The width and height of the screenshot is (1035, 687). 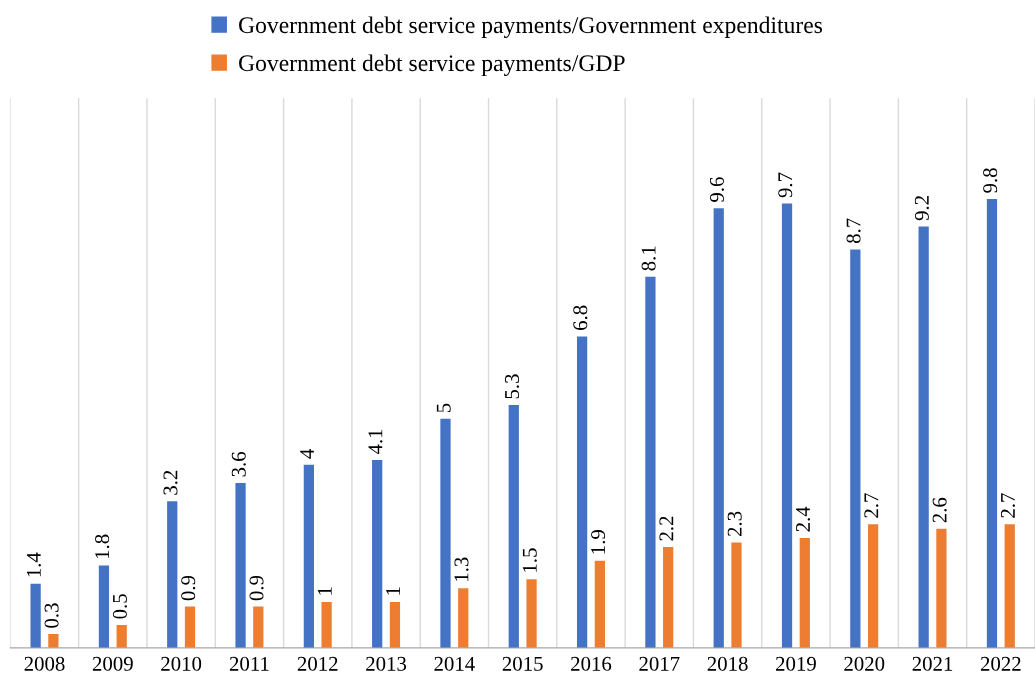 I want to click on x-tick-label: 2020, so click(x=864, y=663).